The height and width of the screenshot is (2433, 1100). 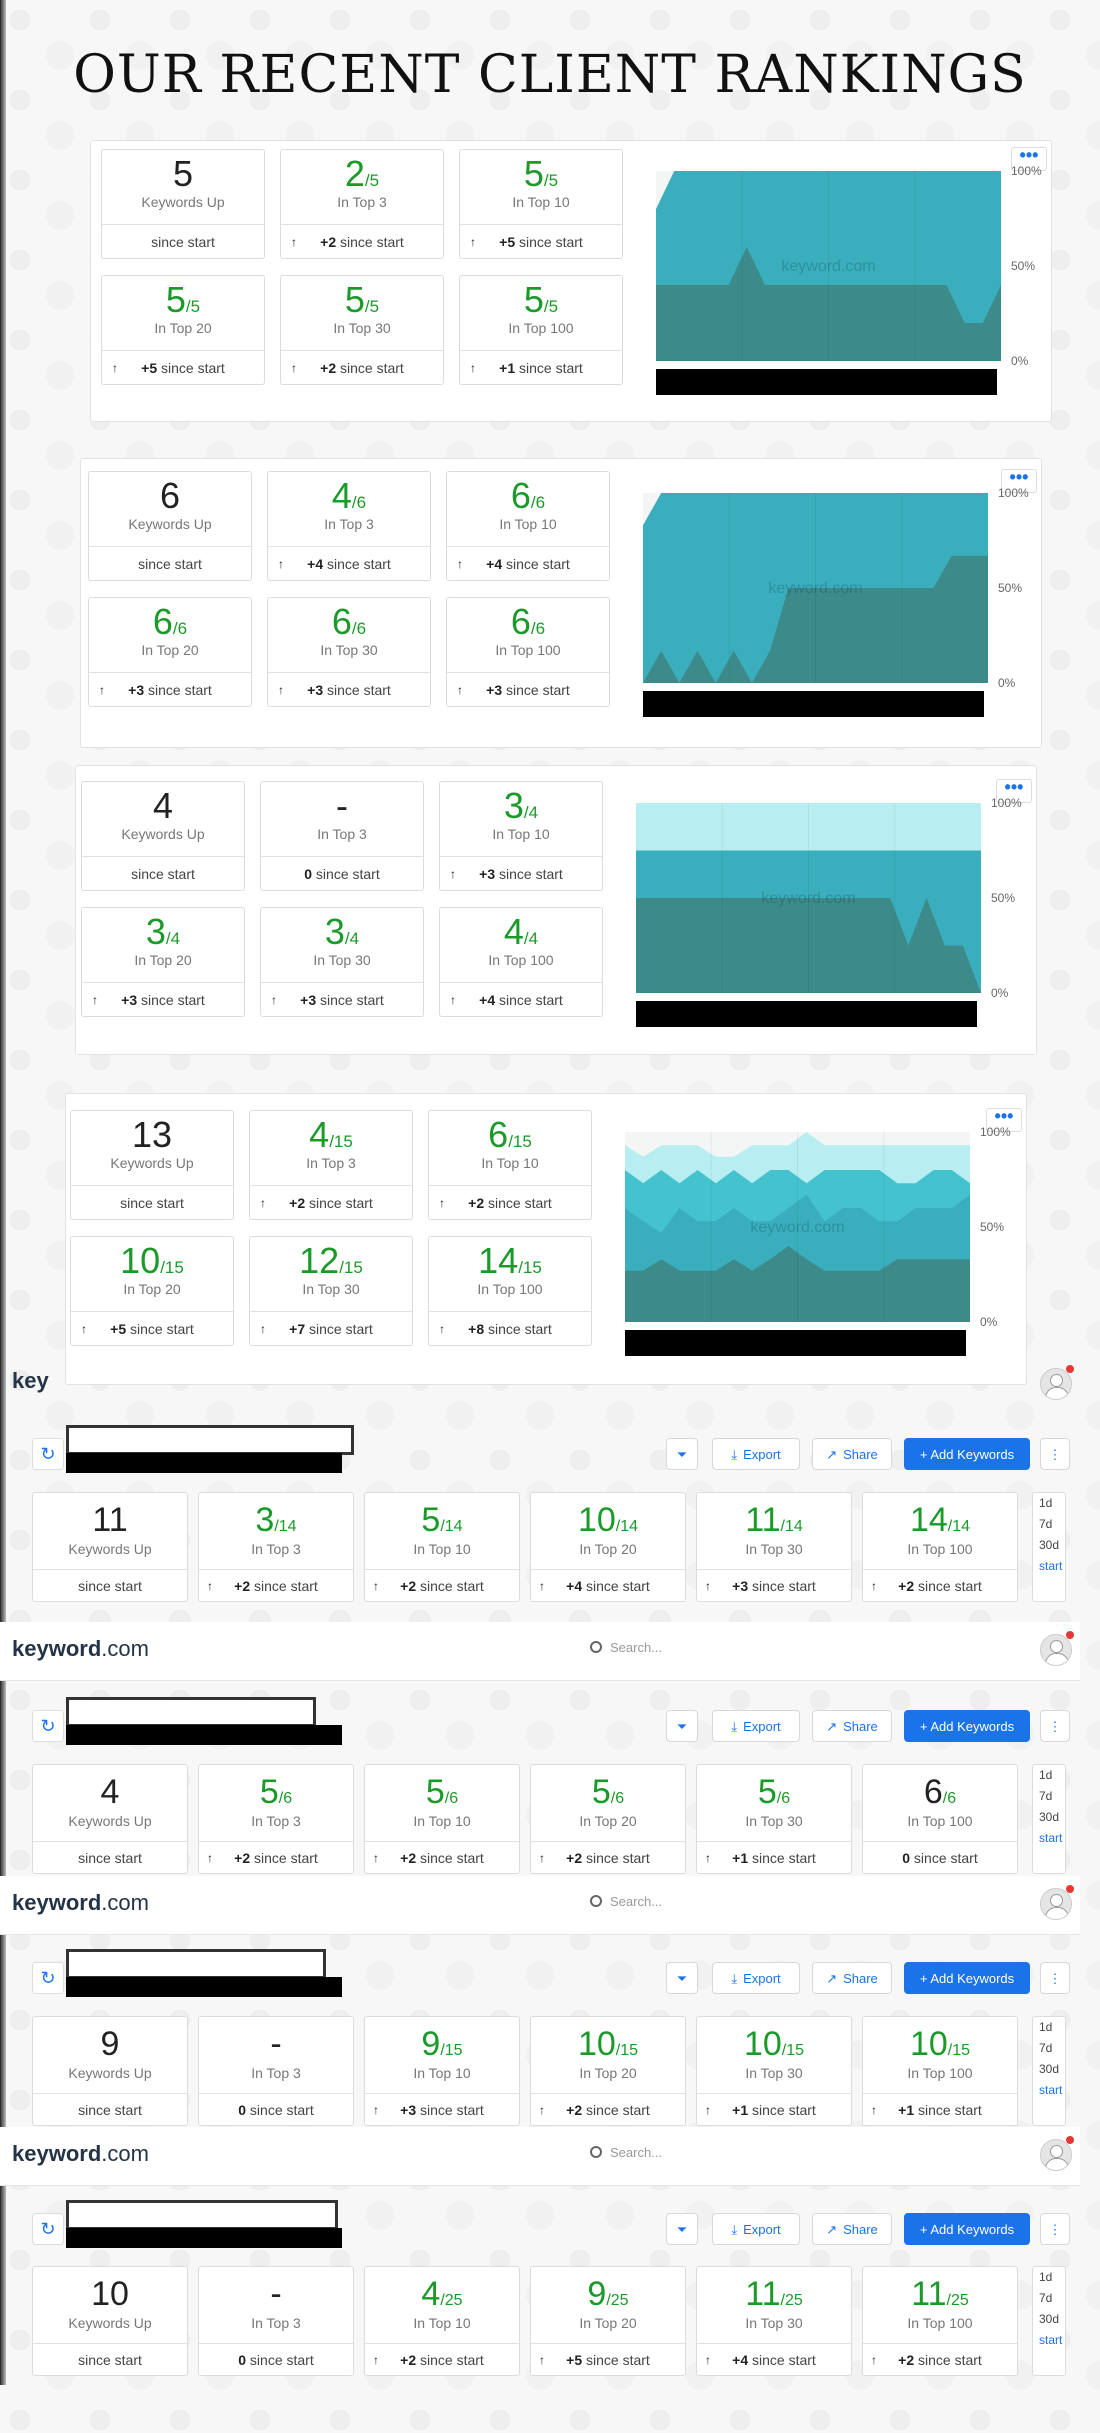 What do you see at coordinates (30, 1381) in the screenshot?
I see `brand-logo: key` at bounding box center [30, 1381].